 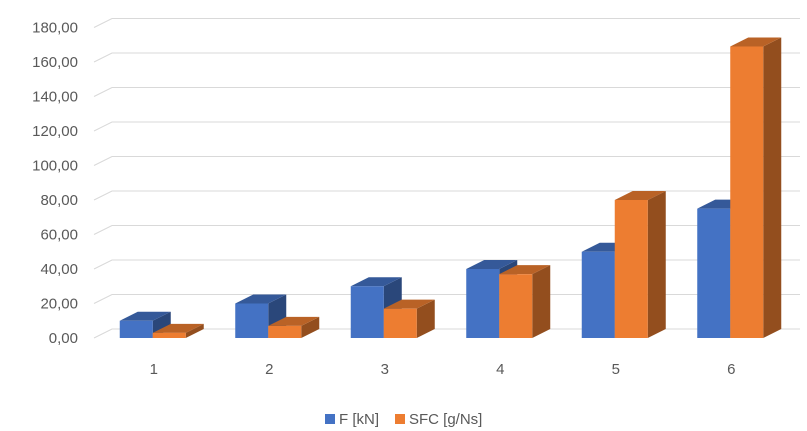 What do you see at coordinates (59, 200) in the screenshot?
I see `y-tick-label: 80,00` at bounding box center [59, 200].